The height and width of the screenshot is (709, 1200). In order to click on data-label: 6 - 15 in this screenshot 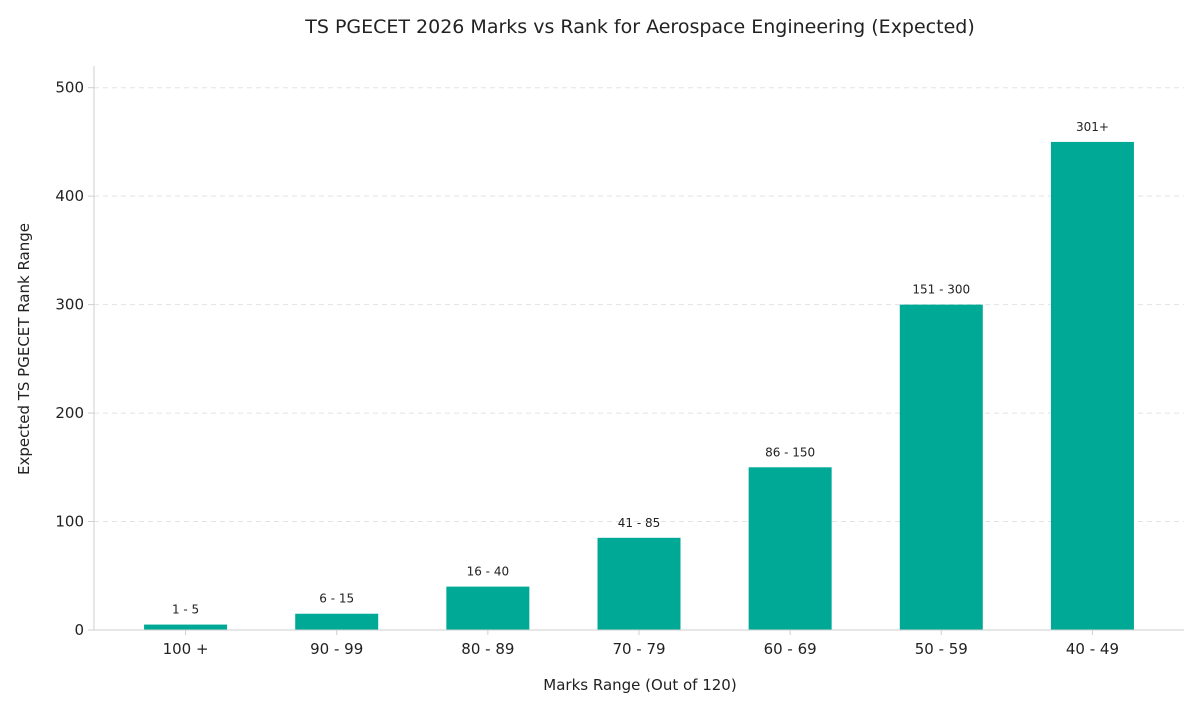, I will do `click(336, 599)`.